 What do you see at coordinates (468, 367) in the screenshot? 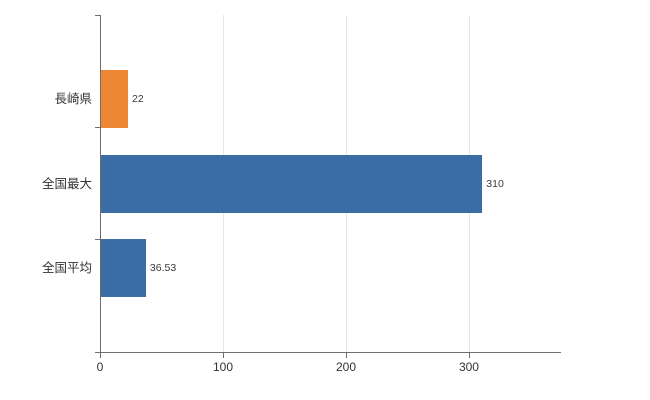
I see `x-axis-tick-label: 300` at bounding box center [468, 367].